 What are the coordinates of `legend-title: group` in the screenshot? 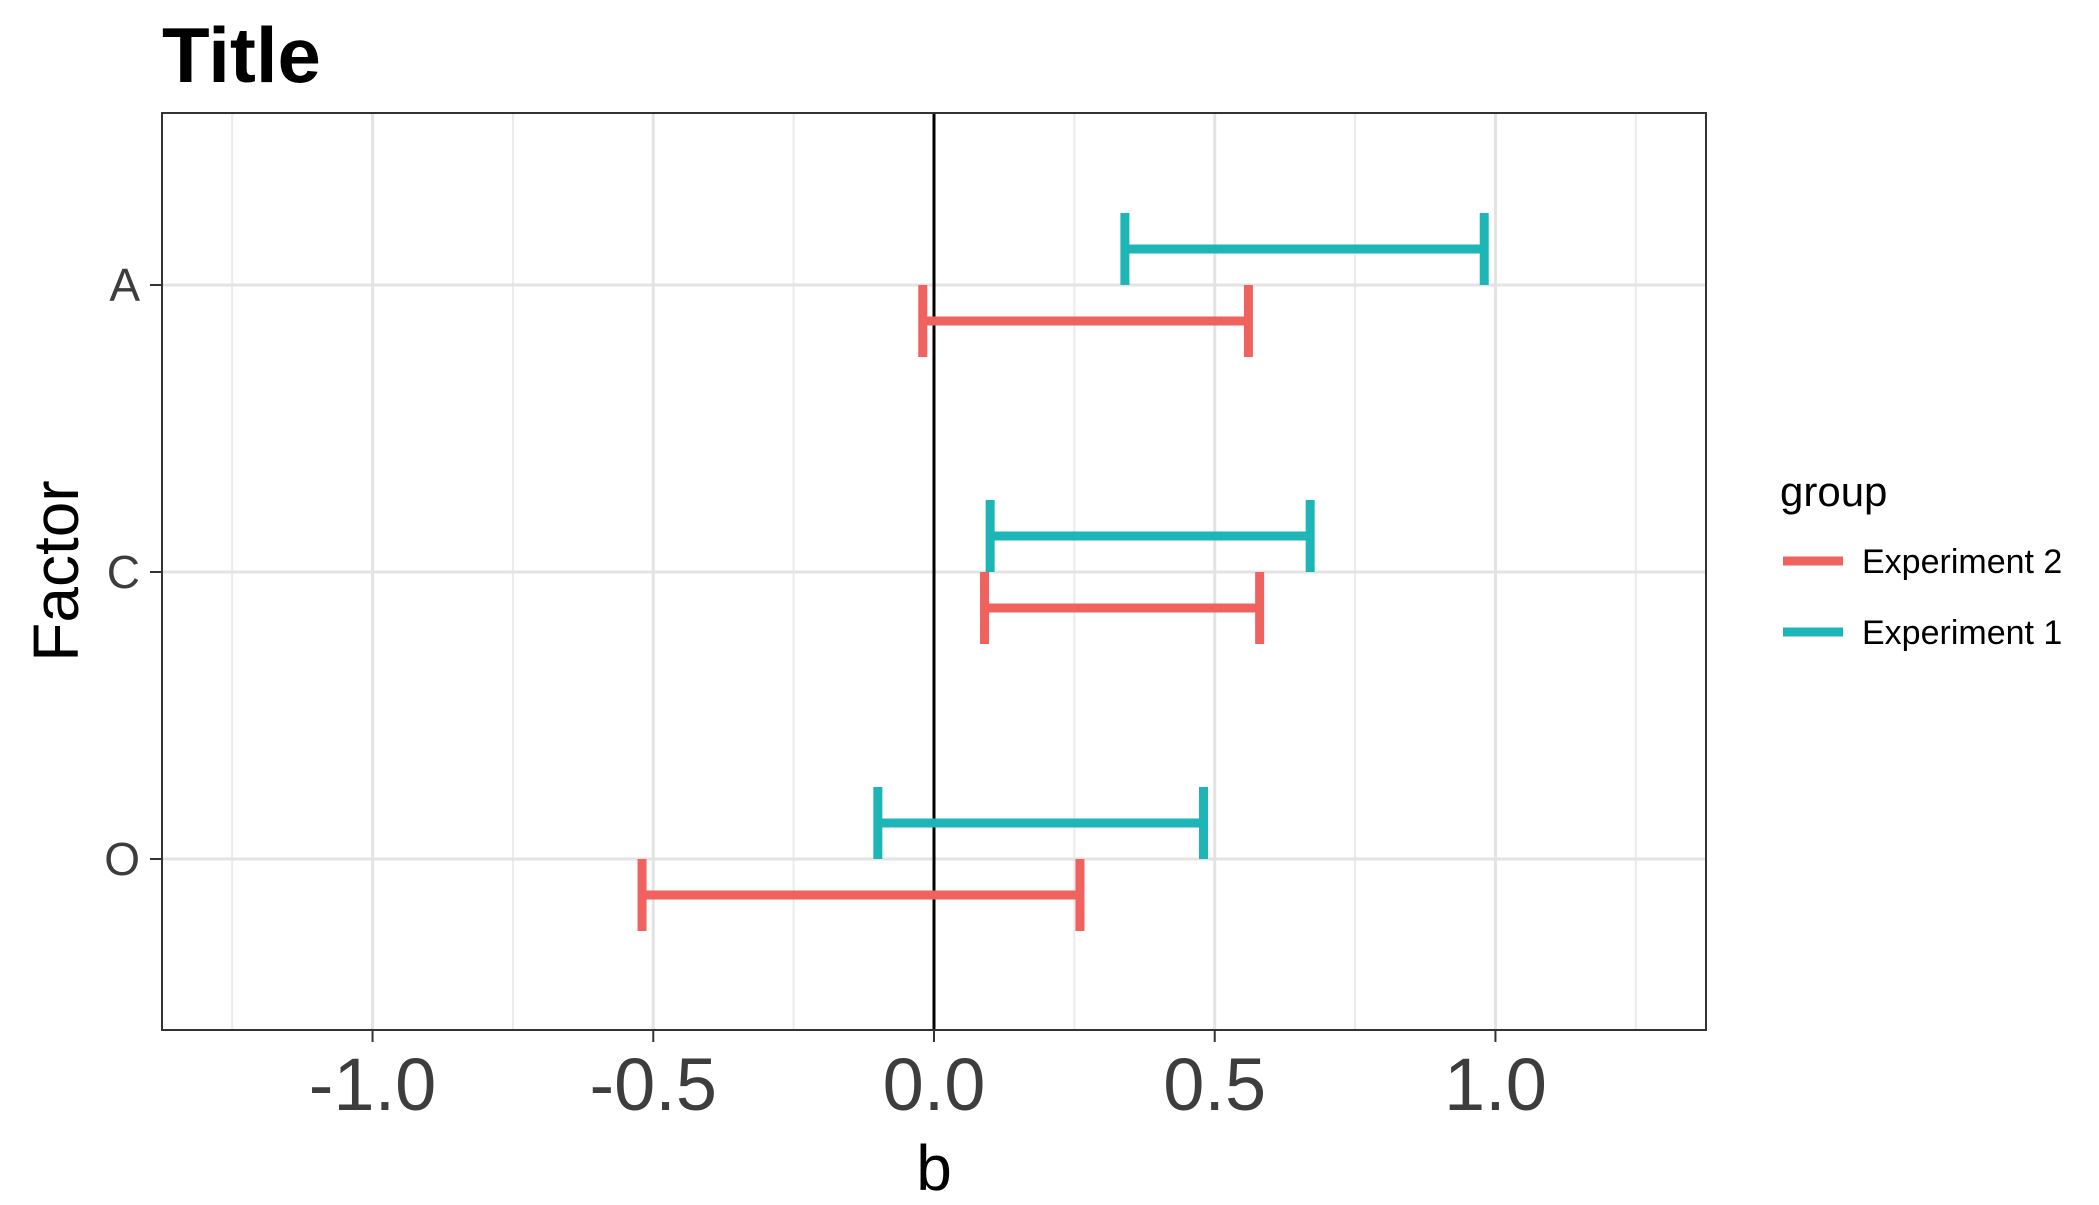 It's located at (1833, 491).